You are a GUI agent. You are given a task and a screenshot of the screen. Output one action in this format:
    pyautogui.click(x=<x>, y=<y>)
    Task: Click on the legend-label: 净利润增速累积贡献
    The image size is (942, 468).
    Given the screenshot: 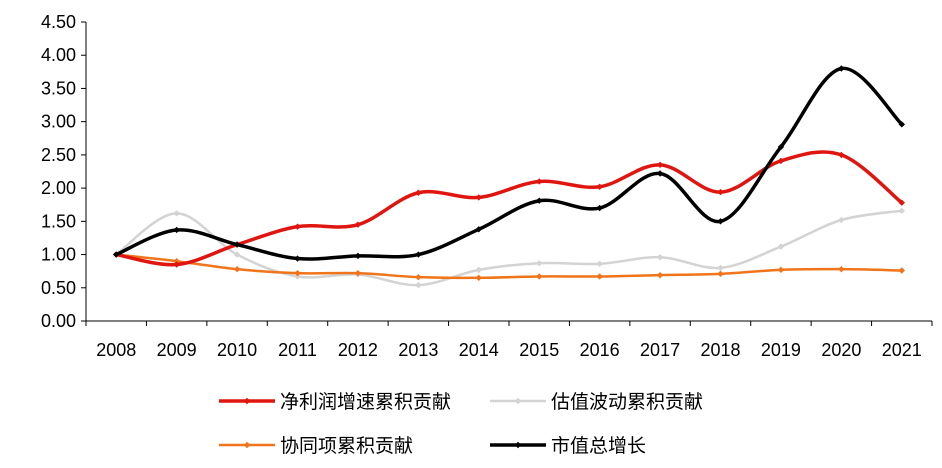 What is the action you would take?
    pyautogui.click(x=365, y=402)
    